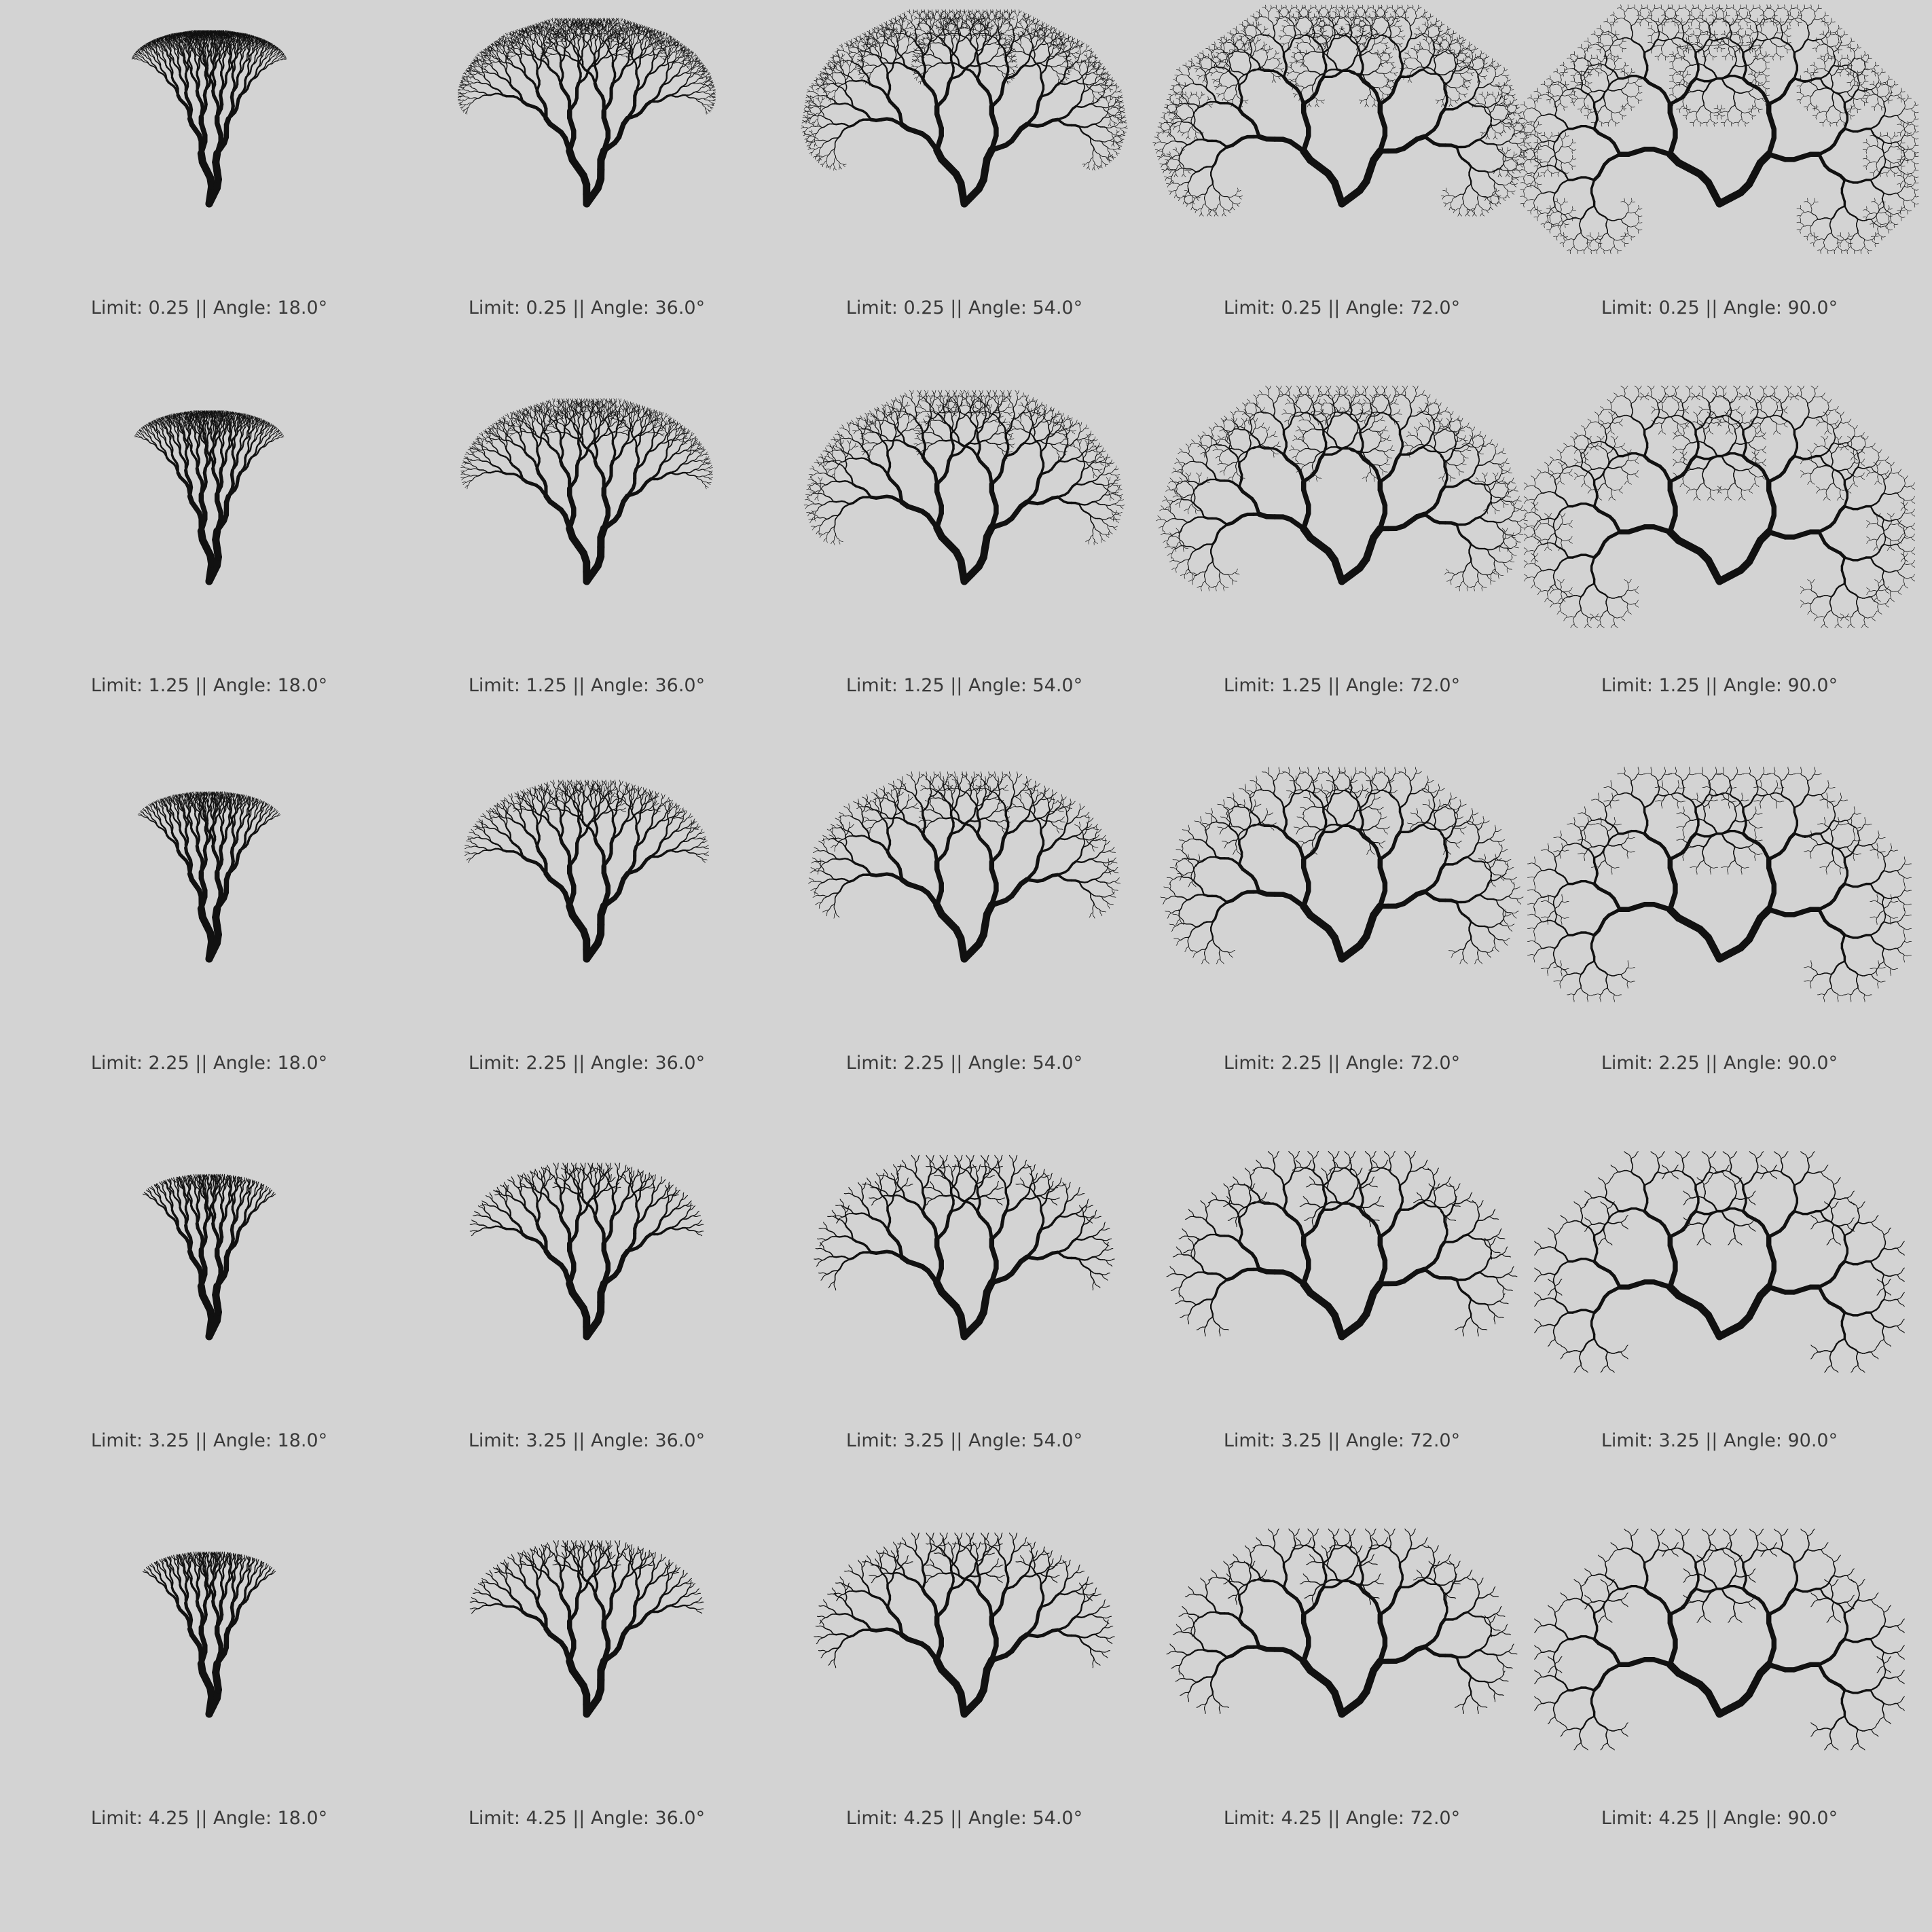  I want to click on panel-caption: Limit: 1.25 || Angle: 54.0°, so click(964, 685).